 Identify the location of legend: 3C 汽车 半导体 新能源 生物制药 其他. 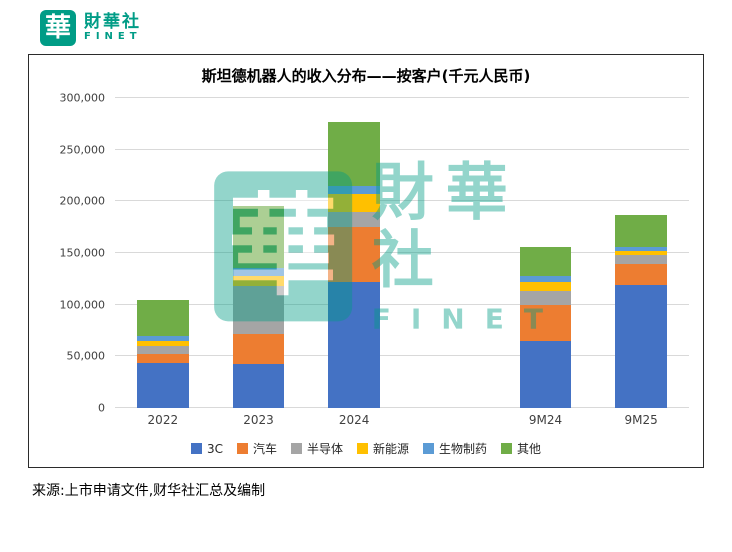
(366, 447).